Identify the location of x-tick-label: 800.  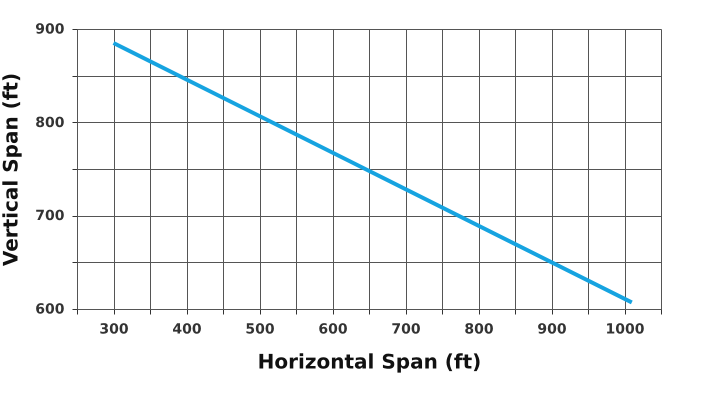
(479, 330).